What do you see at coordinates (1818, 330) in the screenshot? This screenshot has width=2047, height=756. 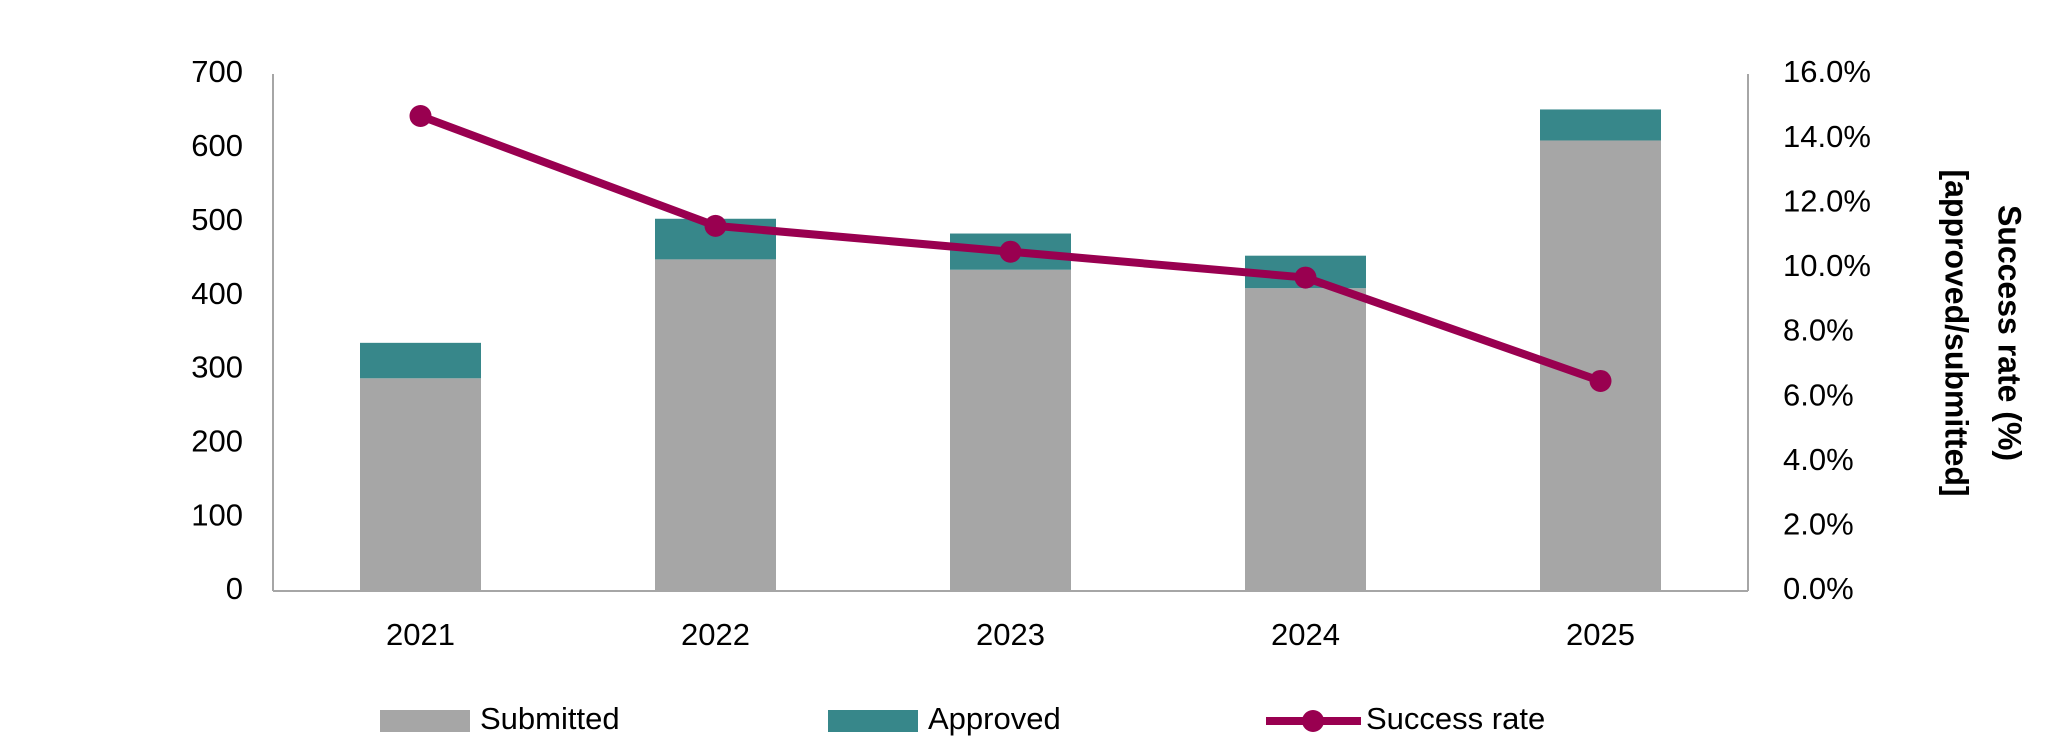 I see `y2-tick-label: 8.0%` at bounding box center [1818, 330].